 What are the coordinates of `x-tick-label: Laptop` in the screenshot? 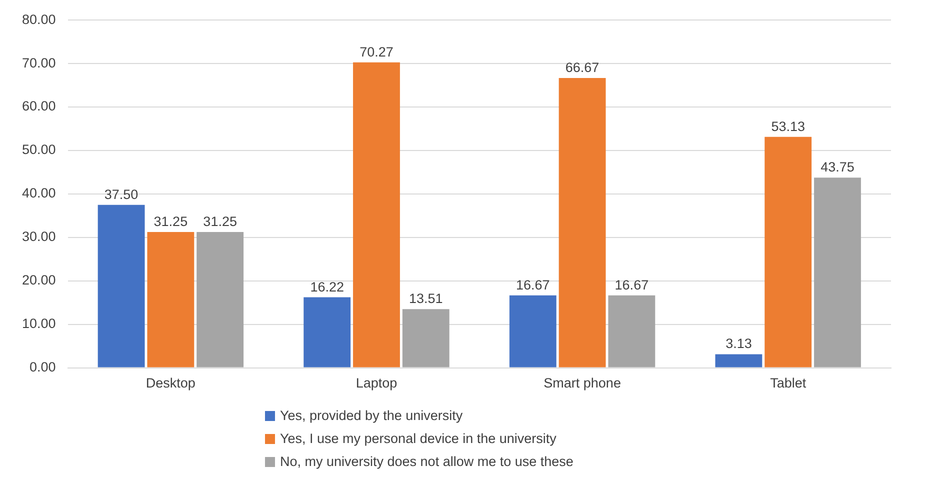 It's located at (377, 383).